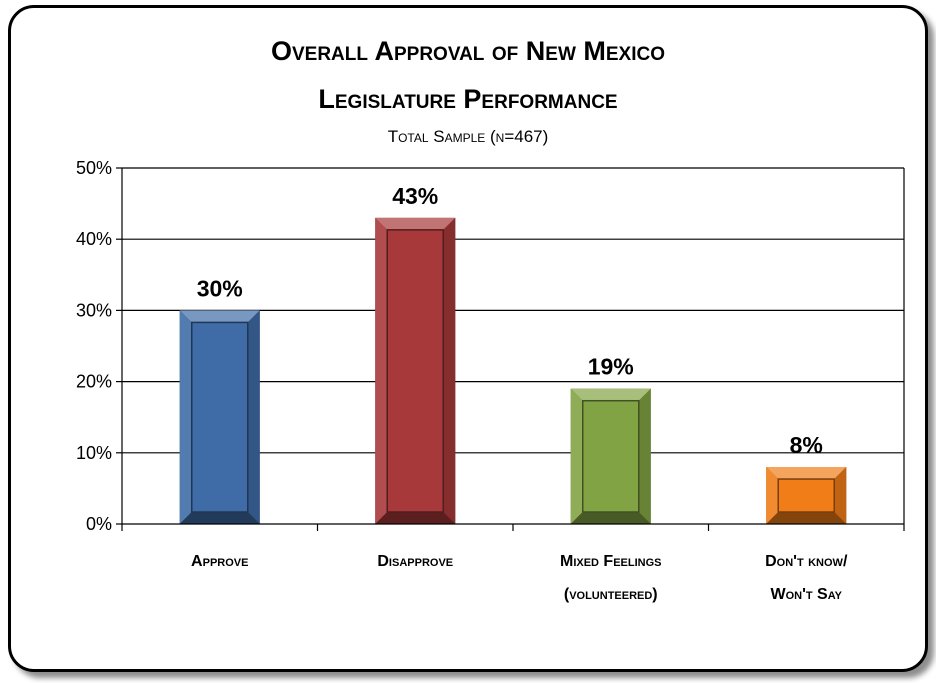 The width and height of the screenshot is (936, 683). I want to click on chart-title-line-2: Legislature Performance, so click(468, 99).